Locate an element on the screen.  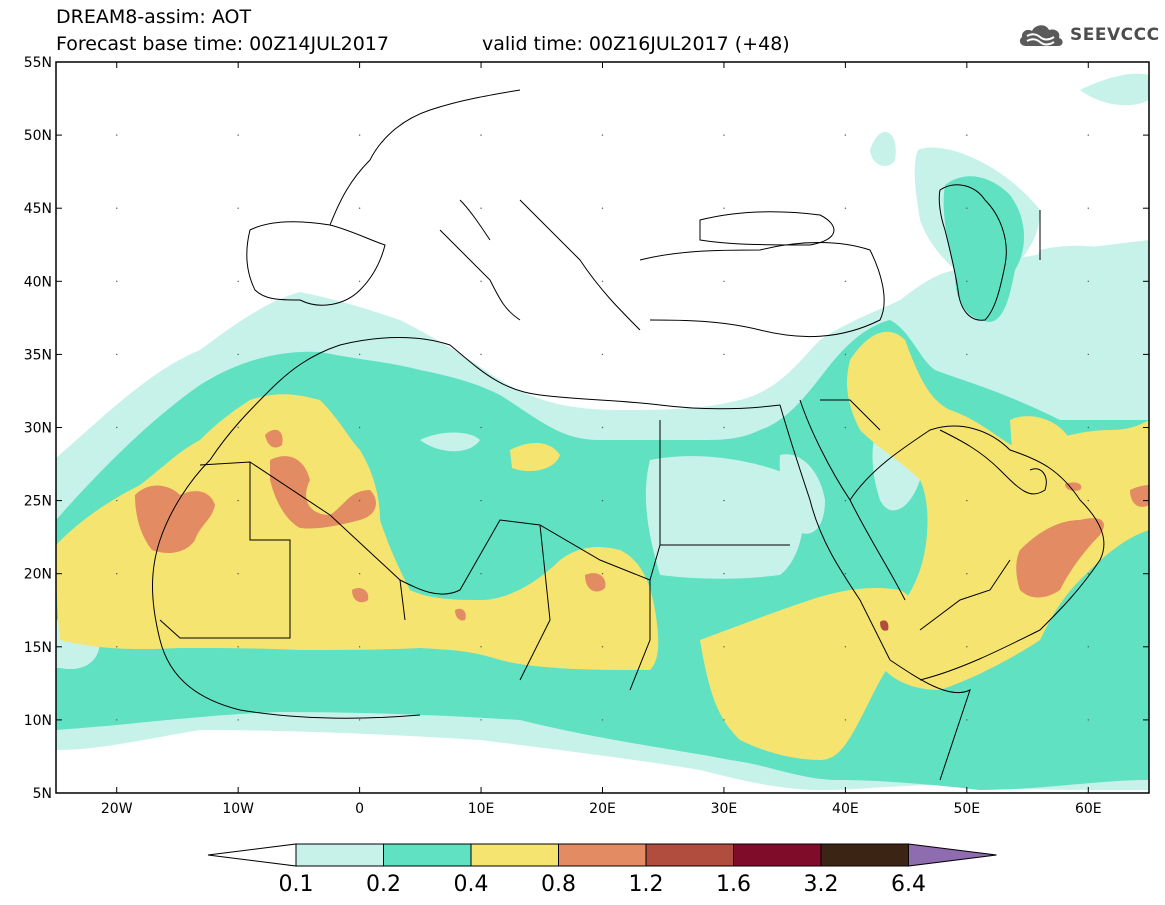
forecast-base-time: Forecast base time: 00Z14JUL2017 is located at coordinates (222, 44).